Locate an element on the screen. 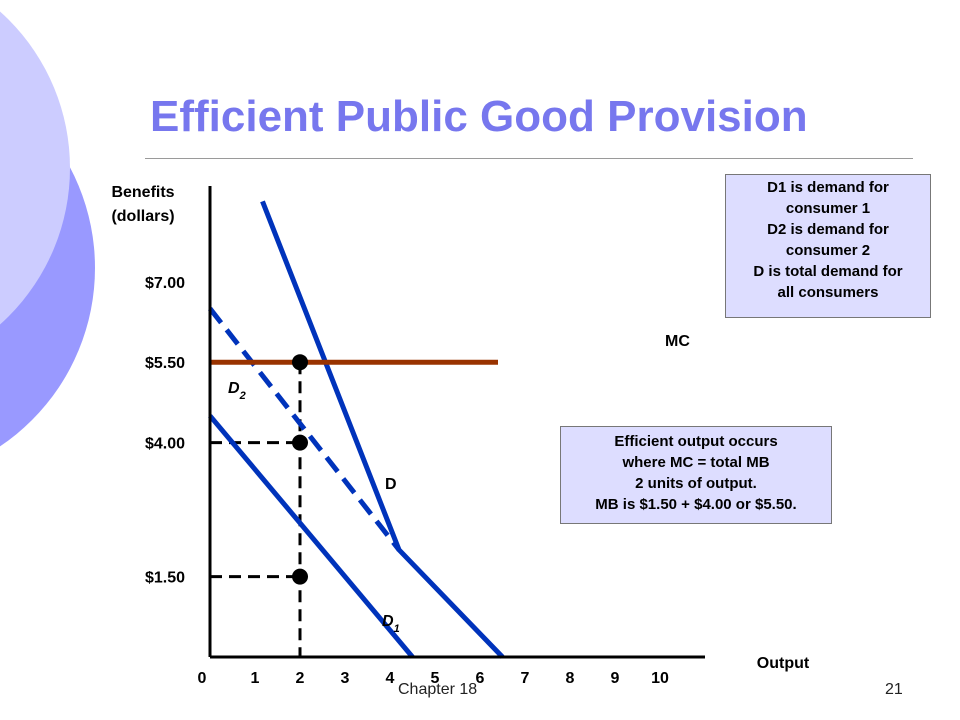 This screenshot has height=720, width=960. y-tick-label: $5.50 is located at coordinates (165, 363).